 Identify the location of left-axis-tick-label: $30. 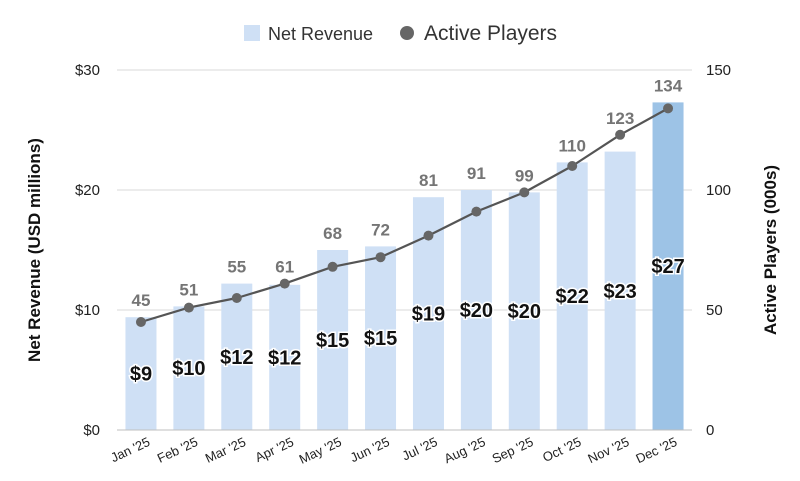
(87, 70).